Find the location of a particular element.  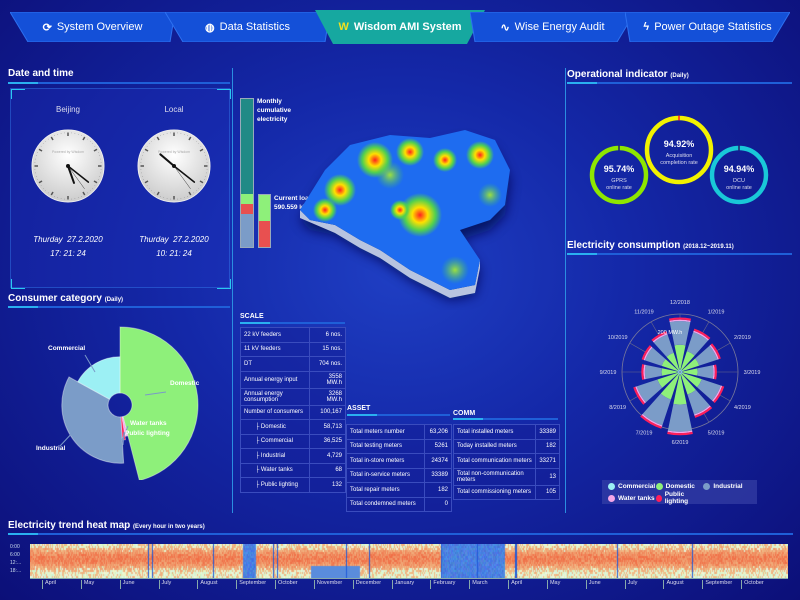

row-label-cell: Total testing meters is located at coordinates (385, 446).